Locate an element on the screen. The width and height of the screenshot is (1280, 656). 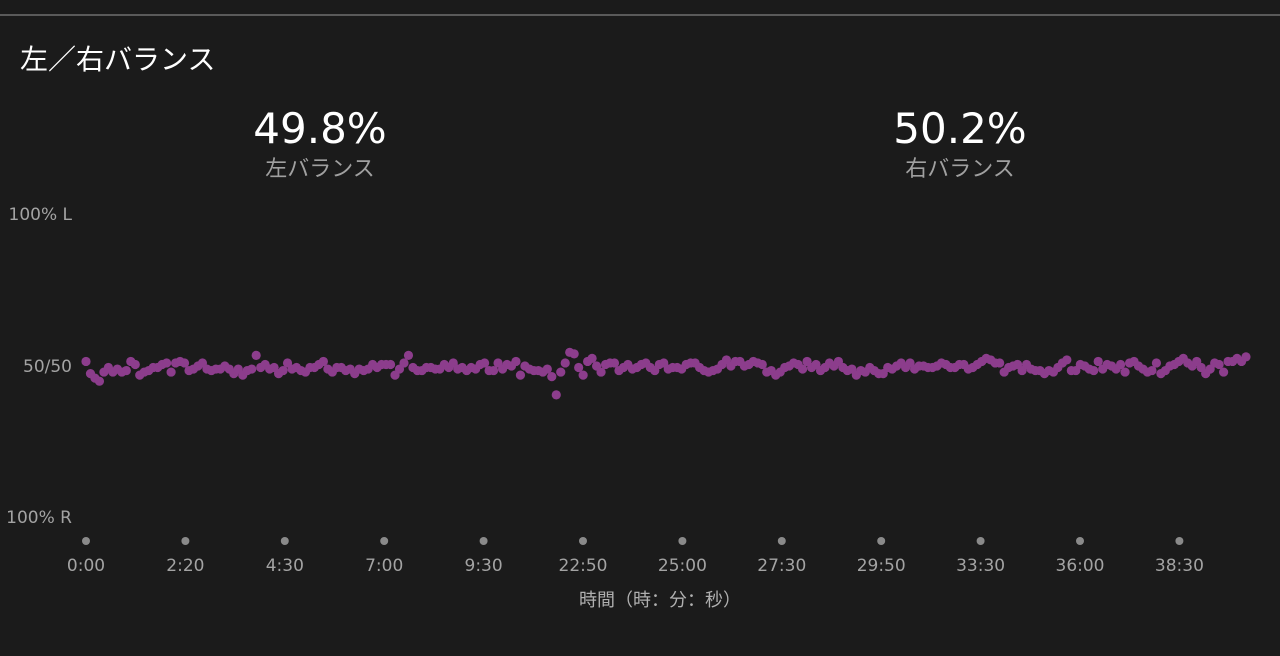
left-balance-value: 49.8% is located at coordinates (320, 128).